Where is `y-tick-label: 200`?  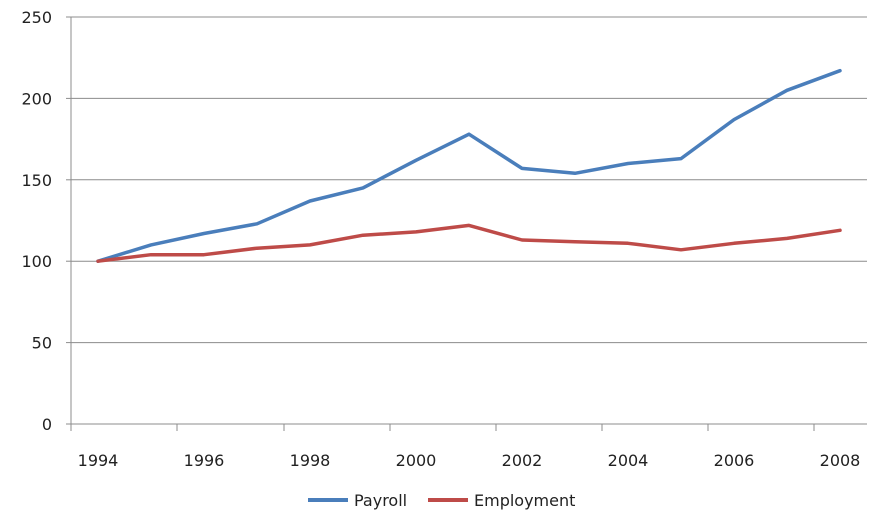
y-tick-label: 200 is located at coordinates (36, 98).